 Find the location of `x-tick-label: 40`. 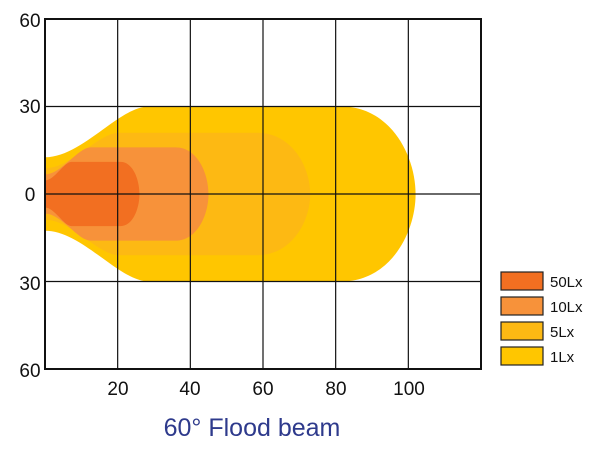

x-tick-label: 40 is located at coordinates (189, 389).